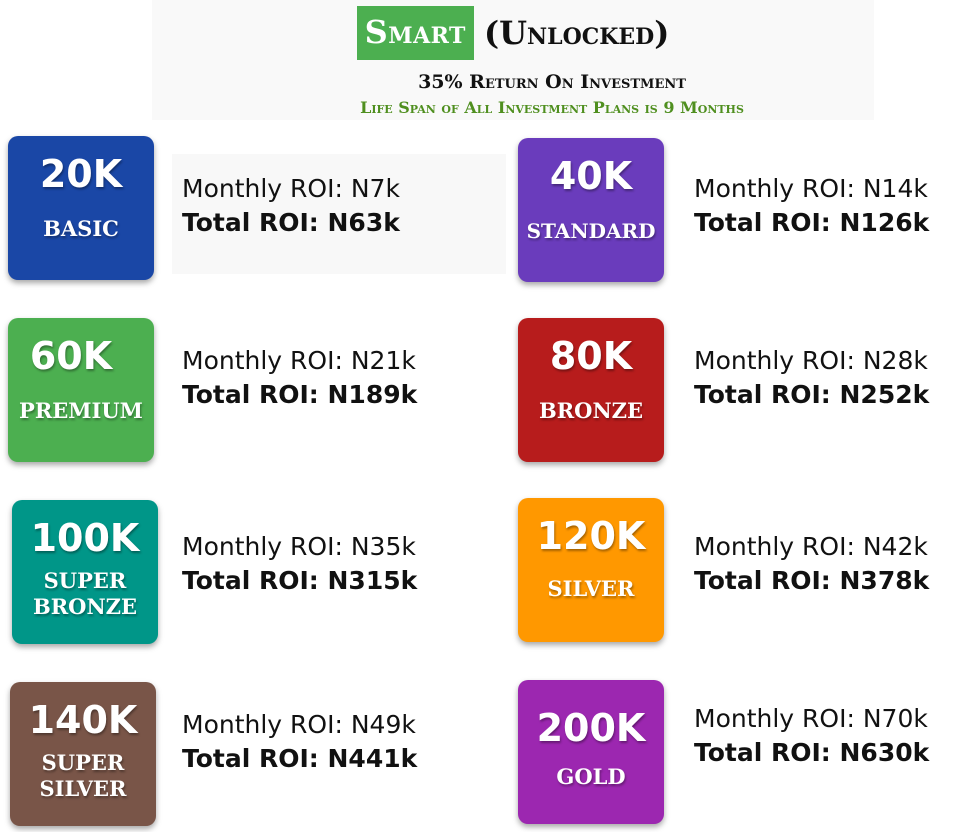 This screenshot has height=832, width=966. I want to click on plan-badge-premium: 60K PREMIUM, so click(81, 390).